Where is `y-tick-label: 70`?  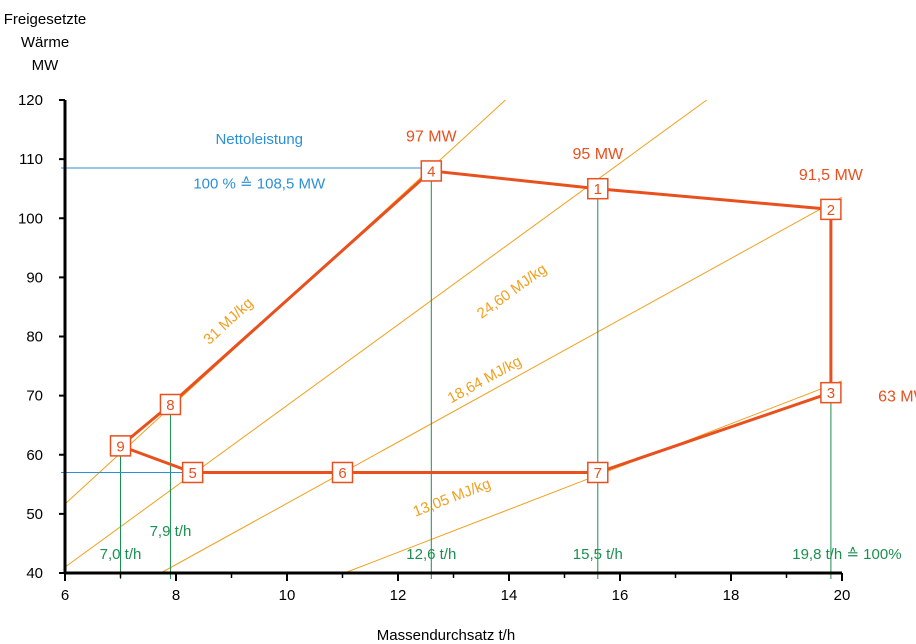 y-tick-label: 70 is located at coordinates (34, 396).